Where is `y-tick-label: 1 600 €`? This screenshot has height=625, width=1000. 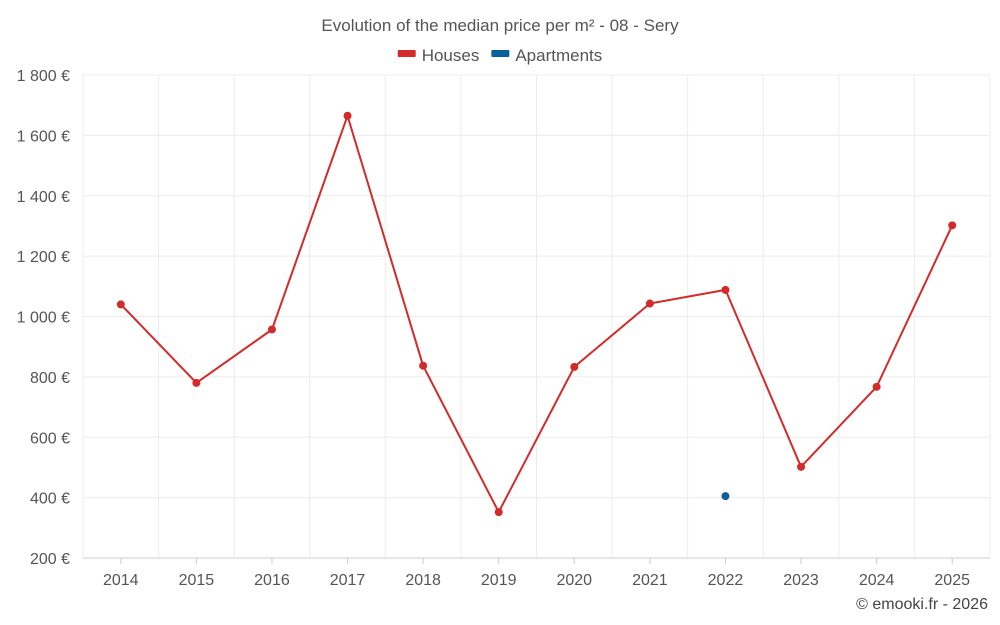
y-tick-label: 1 600 € is located at coordinates (43, 136).